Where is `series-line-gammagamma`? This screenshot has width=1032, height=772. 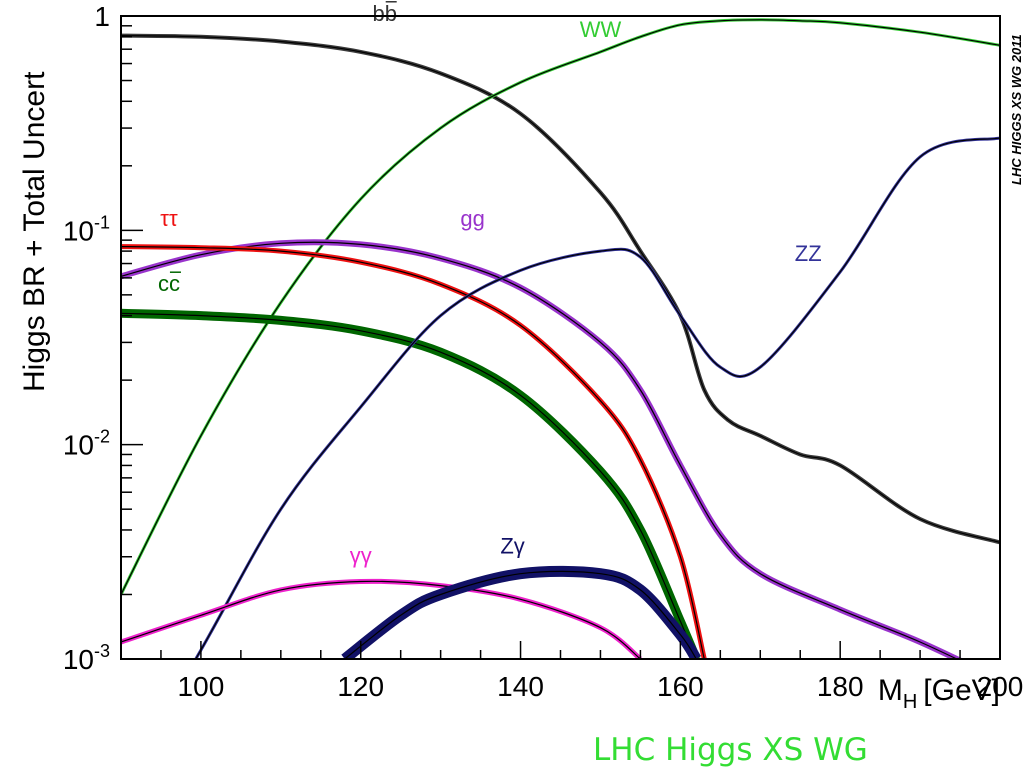
series-line-gammagamma is located at coordinates (381, 619).